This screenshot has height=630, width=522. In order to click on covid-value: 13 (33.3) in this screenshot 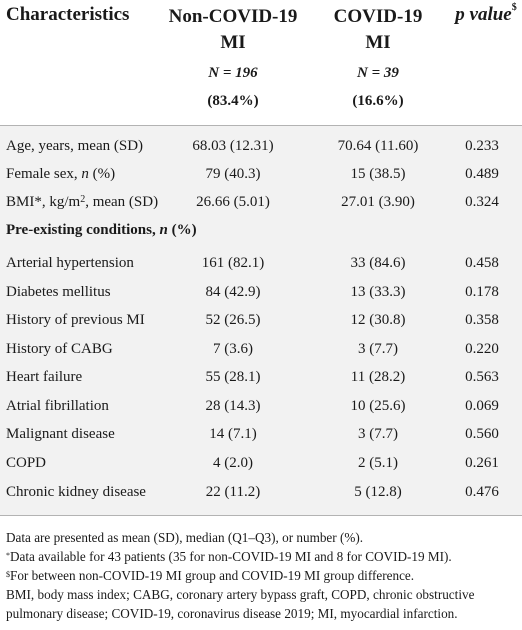, I will do `click(378, 292)`.